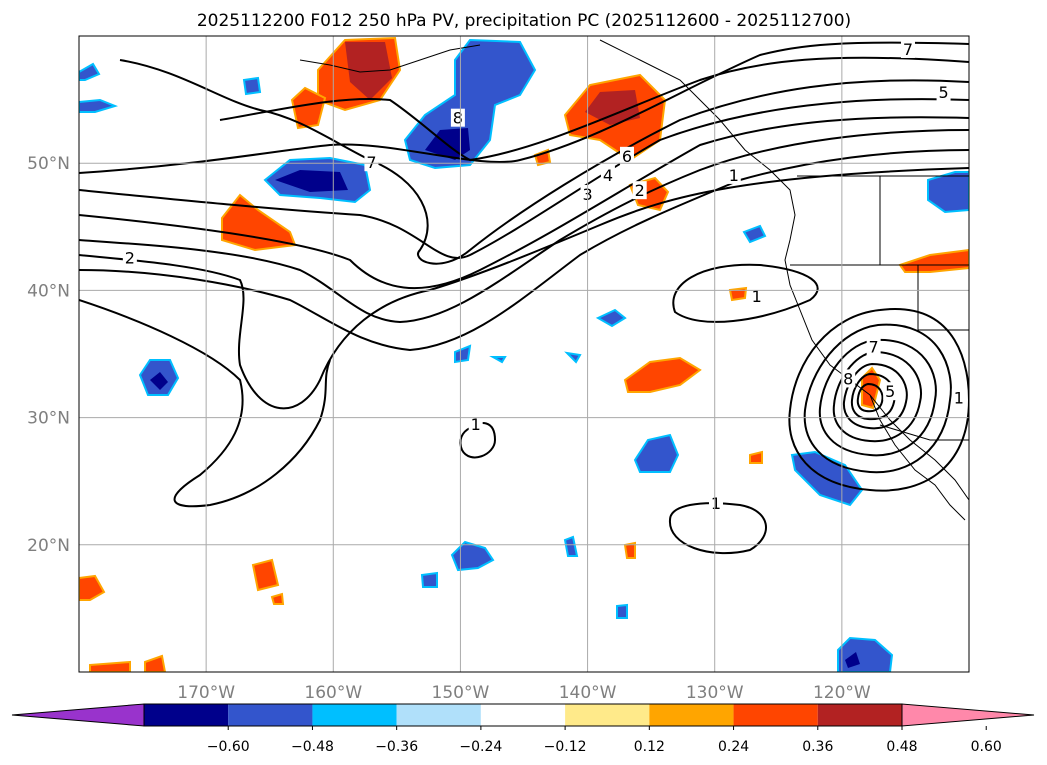 The width and height of the screenshot is (1047, 765). Describe the element at coordinates (480, 747) in the screenshot. I see `colorbar-tick-label: −0.24` at that location.